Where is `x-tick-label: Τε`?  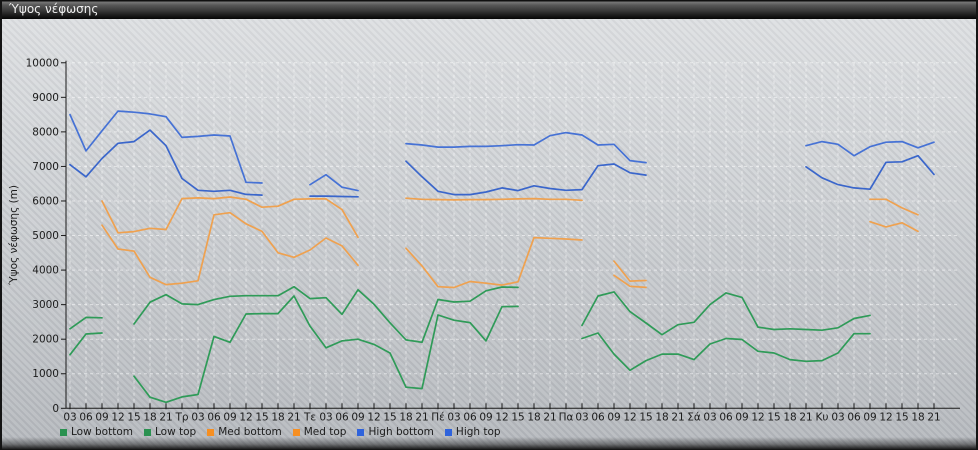 x-tick-label: Τε is located at coordinates (309, 417).